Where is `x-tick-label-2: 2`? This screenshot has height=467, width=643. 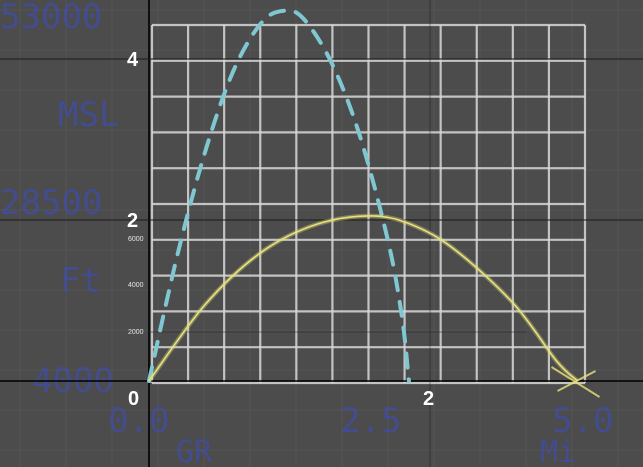
x-tick-label-2: 2 is located at coordinates (428, 399).